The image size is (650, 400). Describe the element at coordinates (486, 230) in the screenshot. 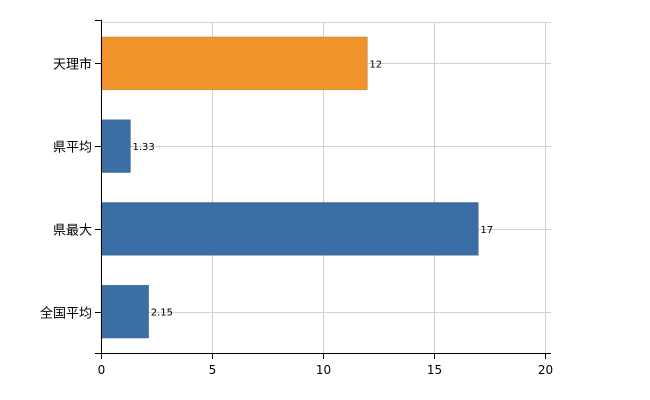

I see `data-label-2: 17` at that location.